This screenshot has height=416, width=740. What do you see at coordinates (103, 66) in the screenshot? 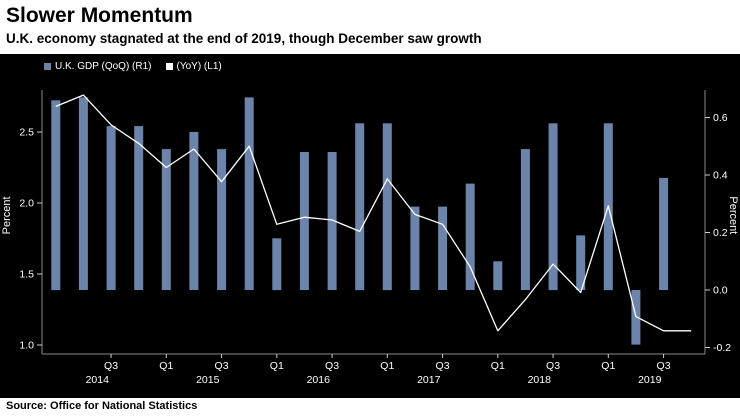
I see `legend-label-qoq: U.K. GDP (QoQ) (R1)` at bounding box center [103, 66].